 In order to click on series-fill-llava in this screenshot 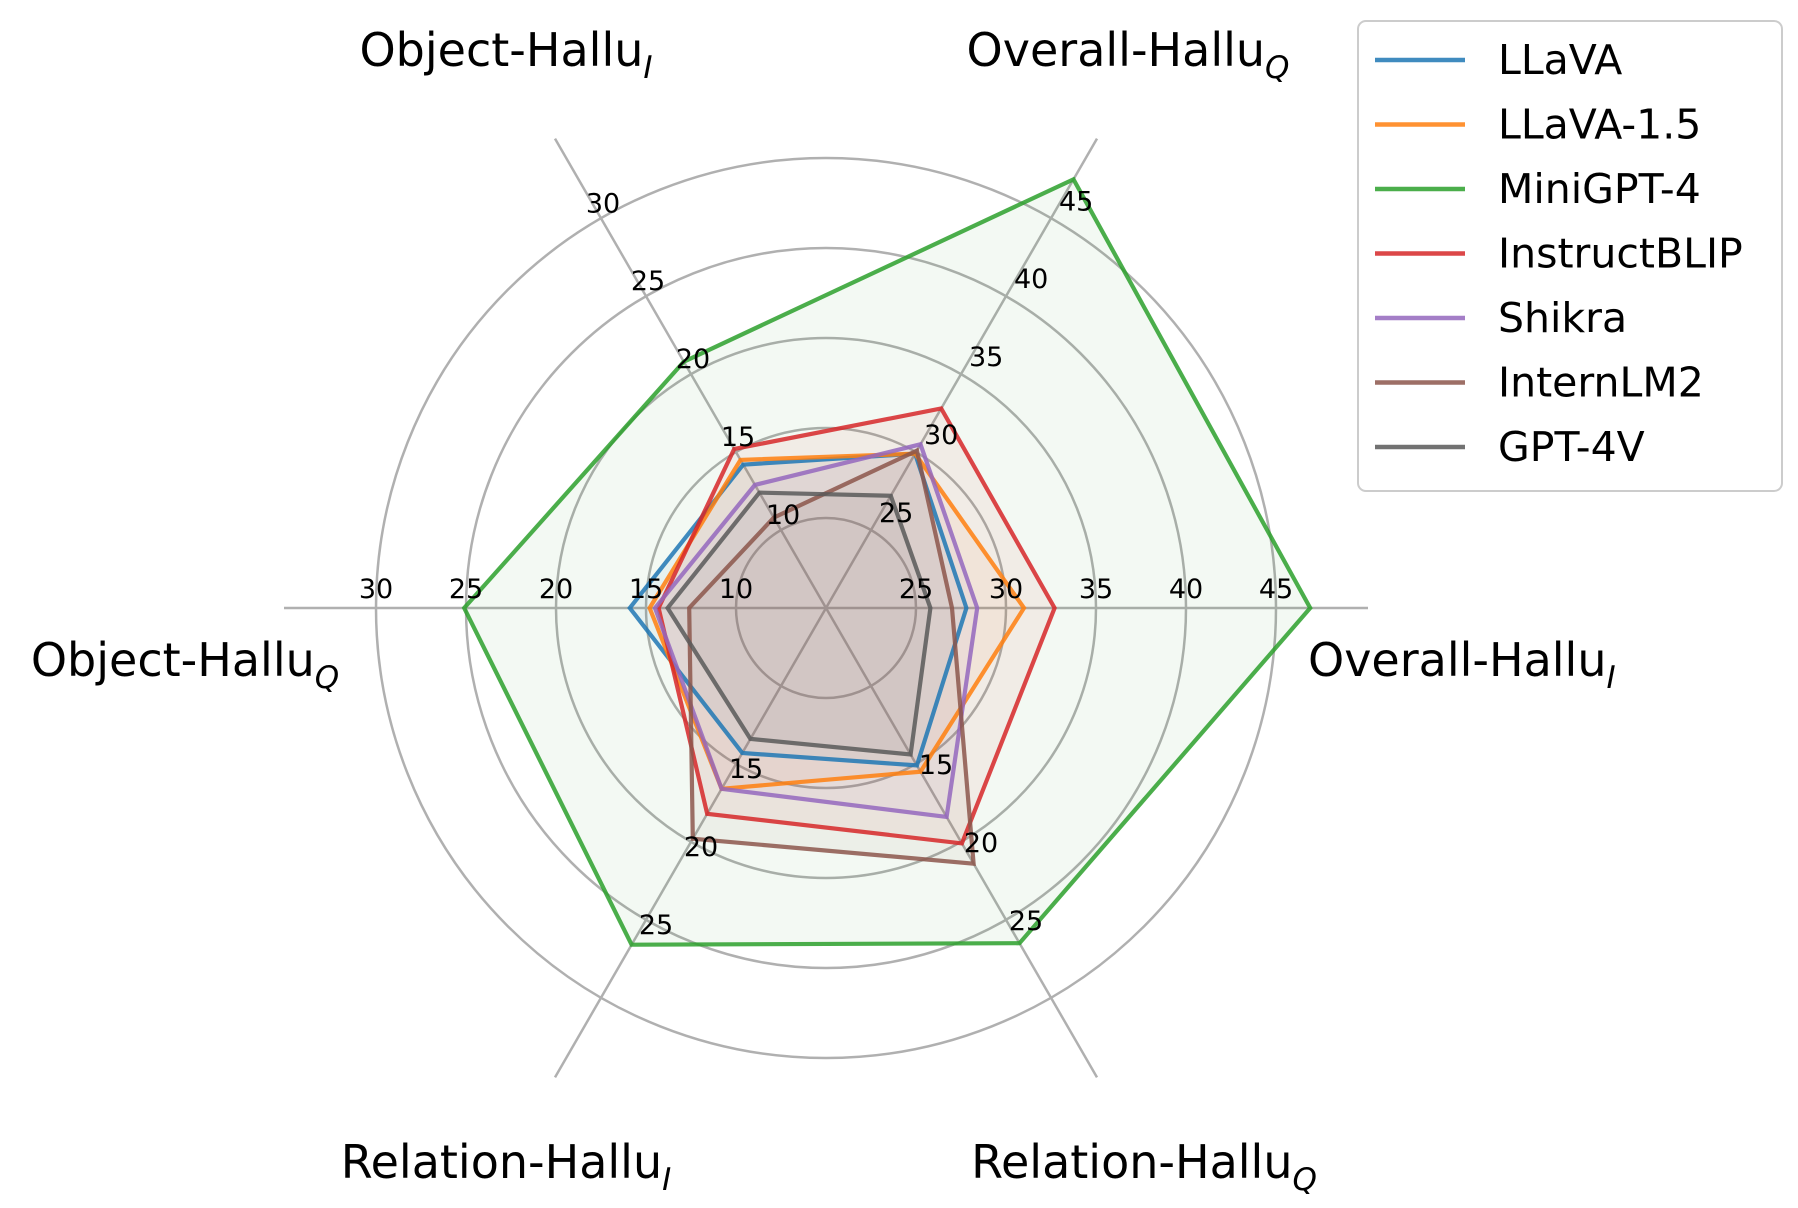, I will do `click(798, 609)`.